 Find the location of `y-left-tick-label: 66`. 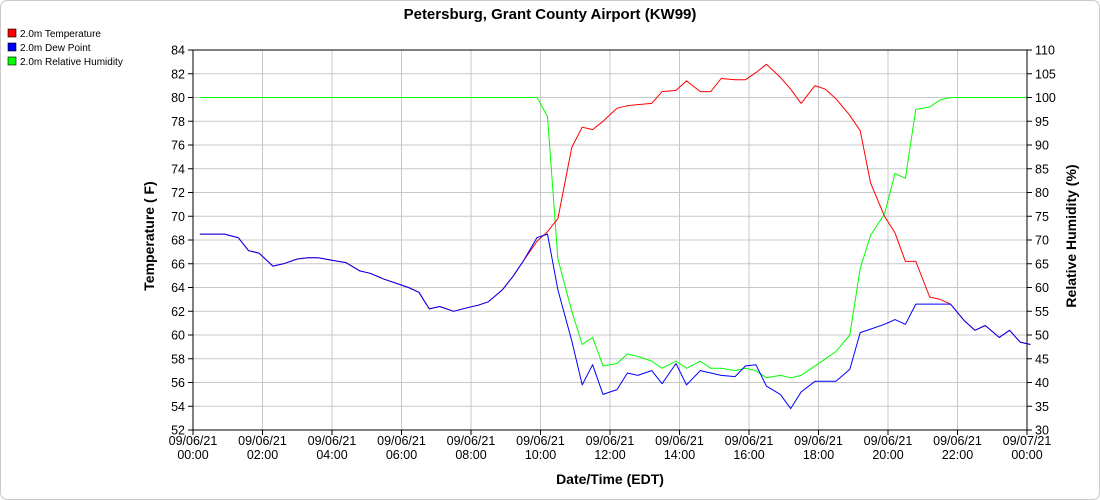

y-left-tick-label: 66 is located at coordinates (178, 264).